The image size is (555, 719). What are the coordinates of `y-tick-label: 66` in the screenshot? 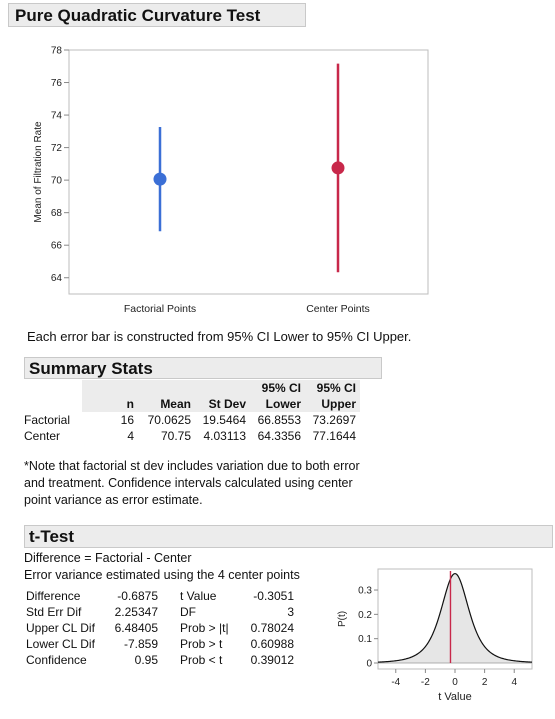 It's located at (57, 246).